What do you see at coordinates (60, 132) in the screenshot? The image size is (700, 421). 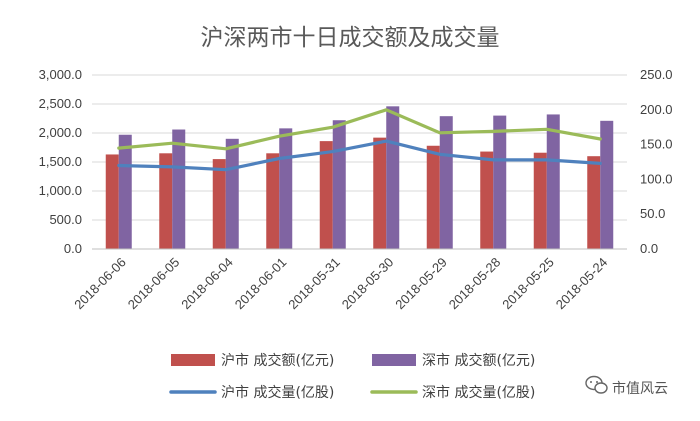 I see `left-tick-label: 2,000.0` at bounding box center [60, 132].